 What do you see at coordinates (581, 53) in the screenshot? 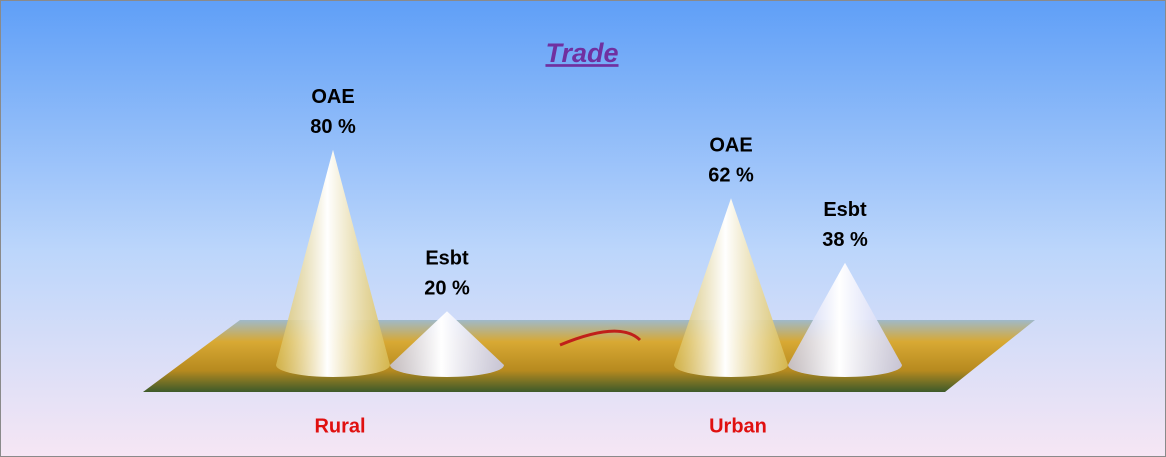
I see `chart-title: Trade` at bounding box center [581, 53].